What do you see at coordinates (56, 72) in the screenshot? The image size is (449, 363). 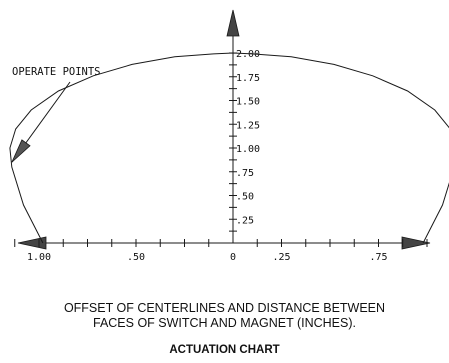 I see `operate-points-label: OPERATE POINTS` at bounding box center [56, 72].